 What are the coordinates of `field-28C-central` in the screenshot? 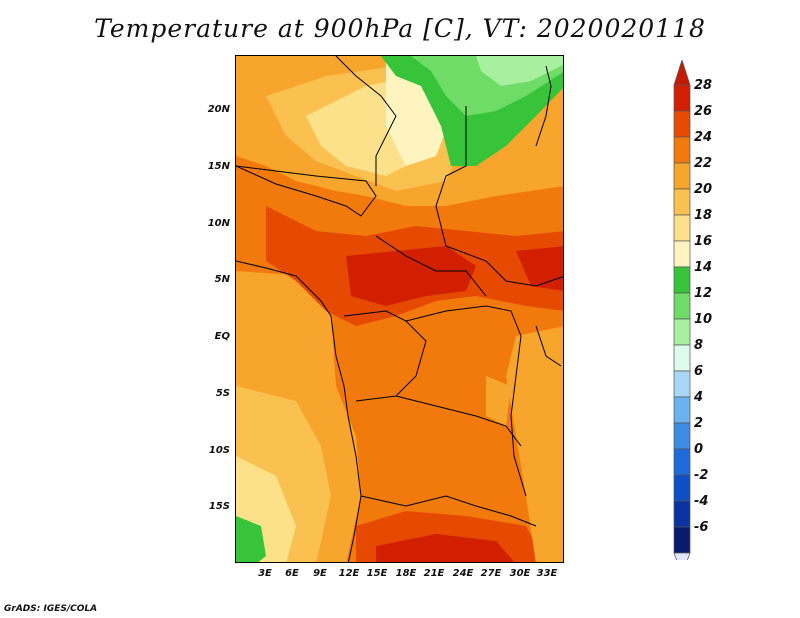 It's located at (411, 276).